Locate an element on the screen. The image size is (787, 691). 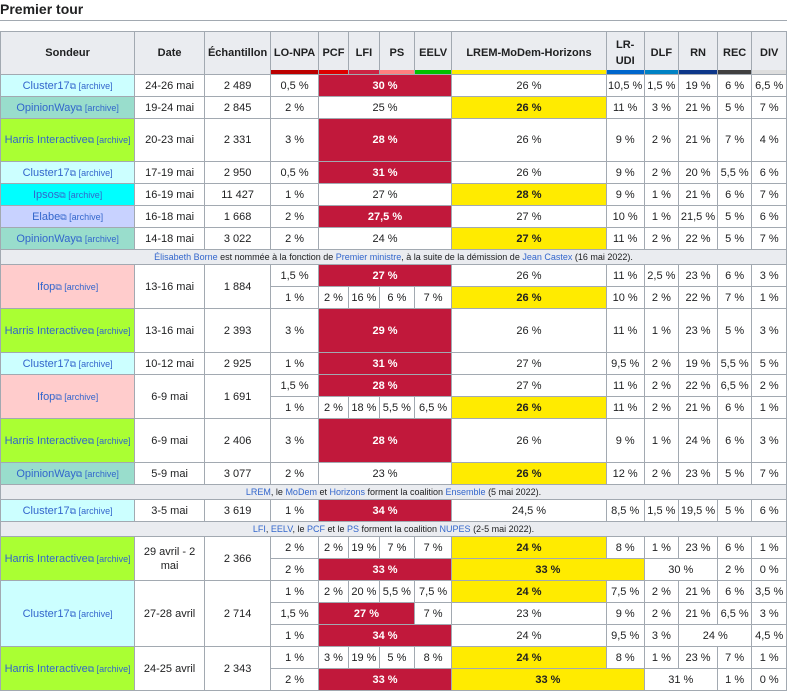
value-rec: 5 % is located at coordinates (734, 510).